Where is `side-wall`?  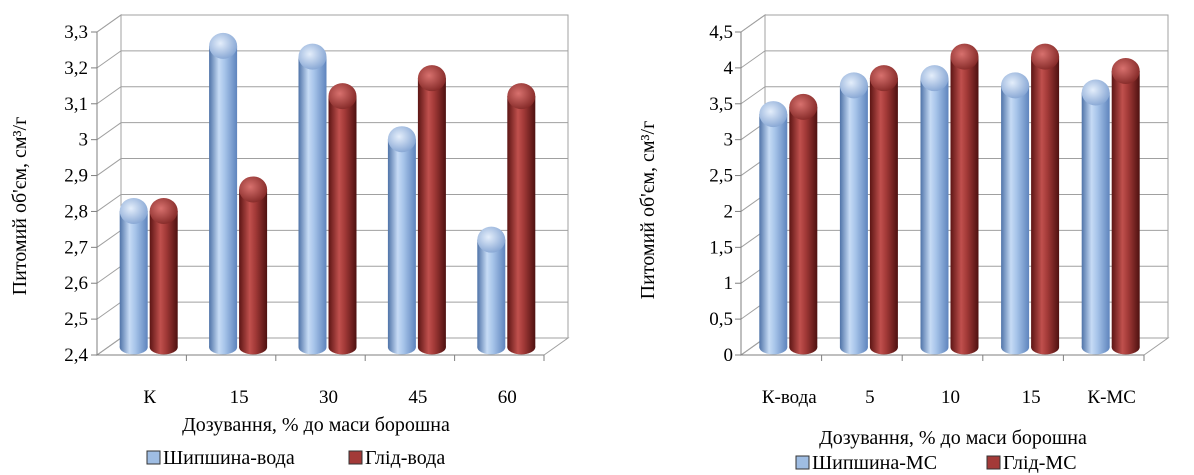 side-wall is located at coordinates (109, 185).